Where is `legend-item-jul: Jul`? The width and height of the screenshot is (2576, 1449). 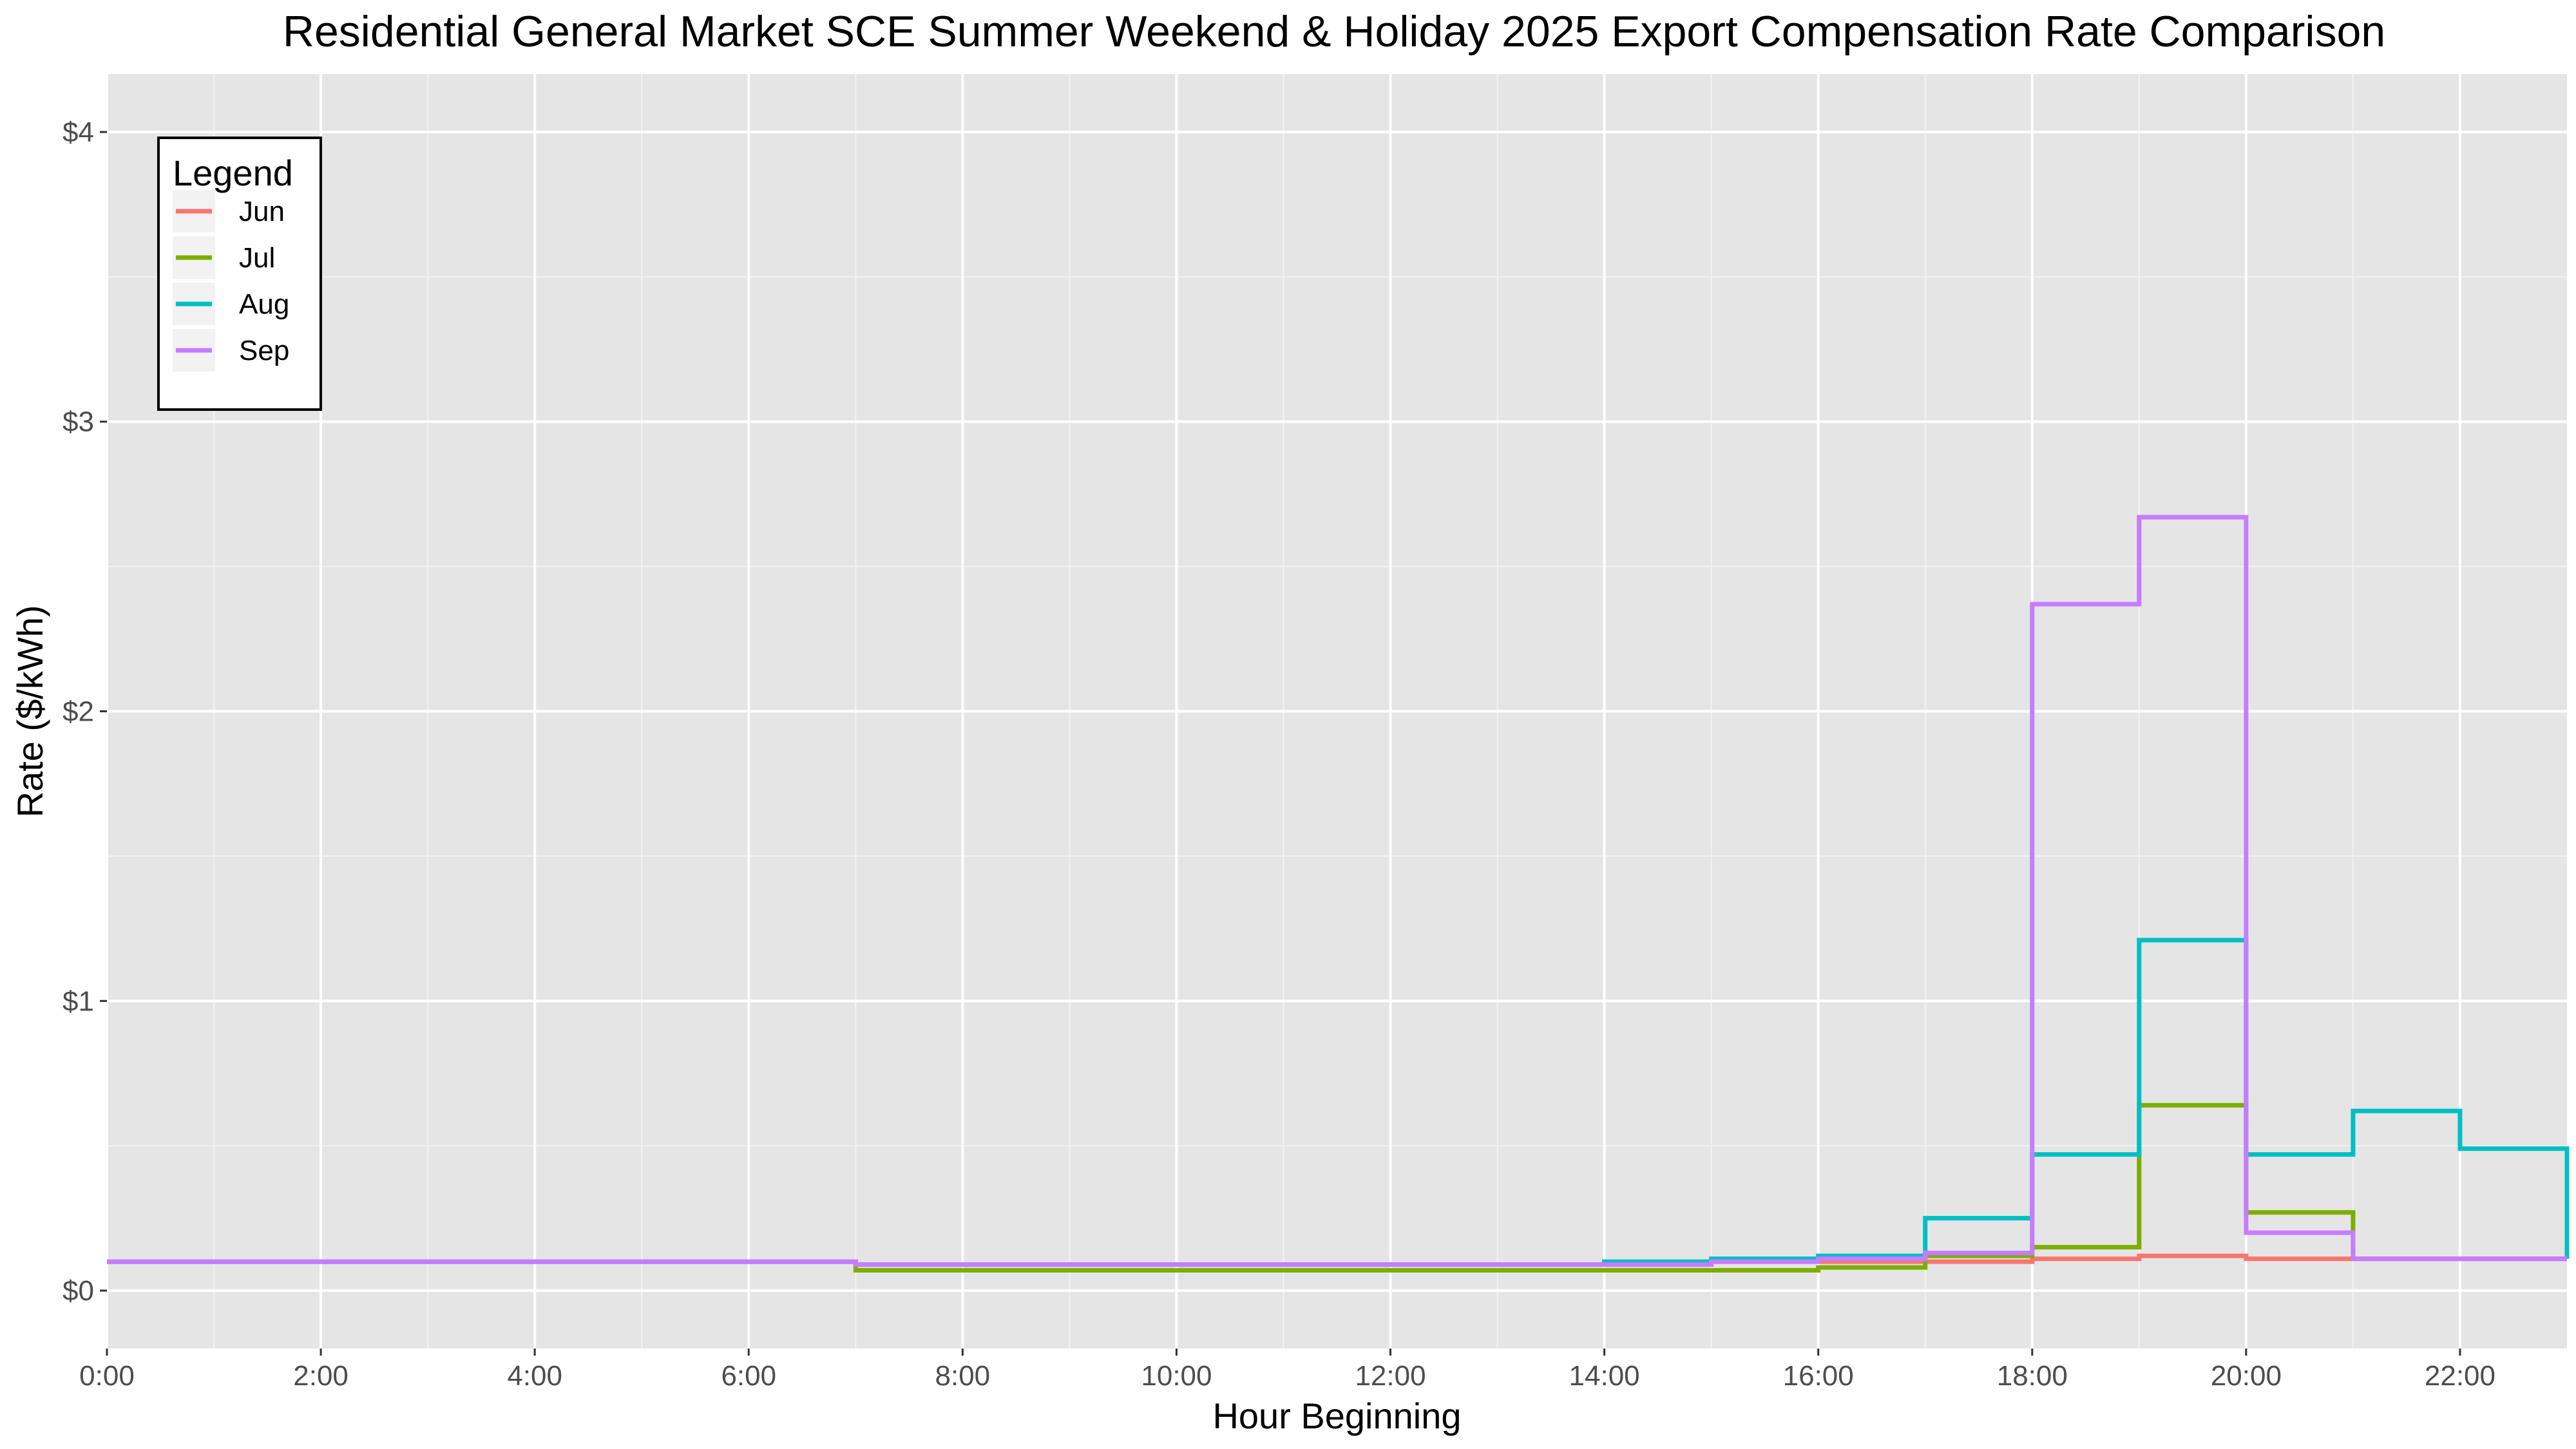
legend-item-jul: Jul is located at coordinates (224, 257).